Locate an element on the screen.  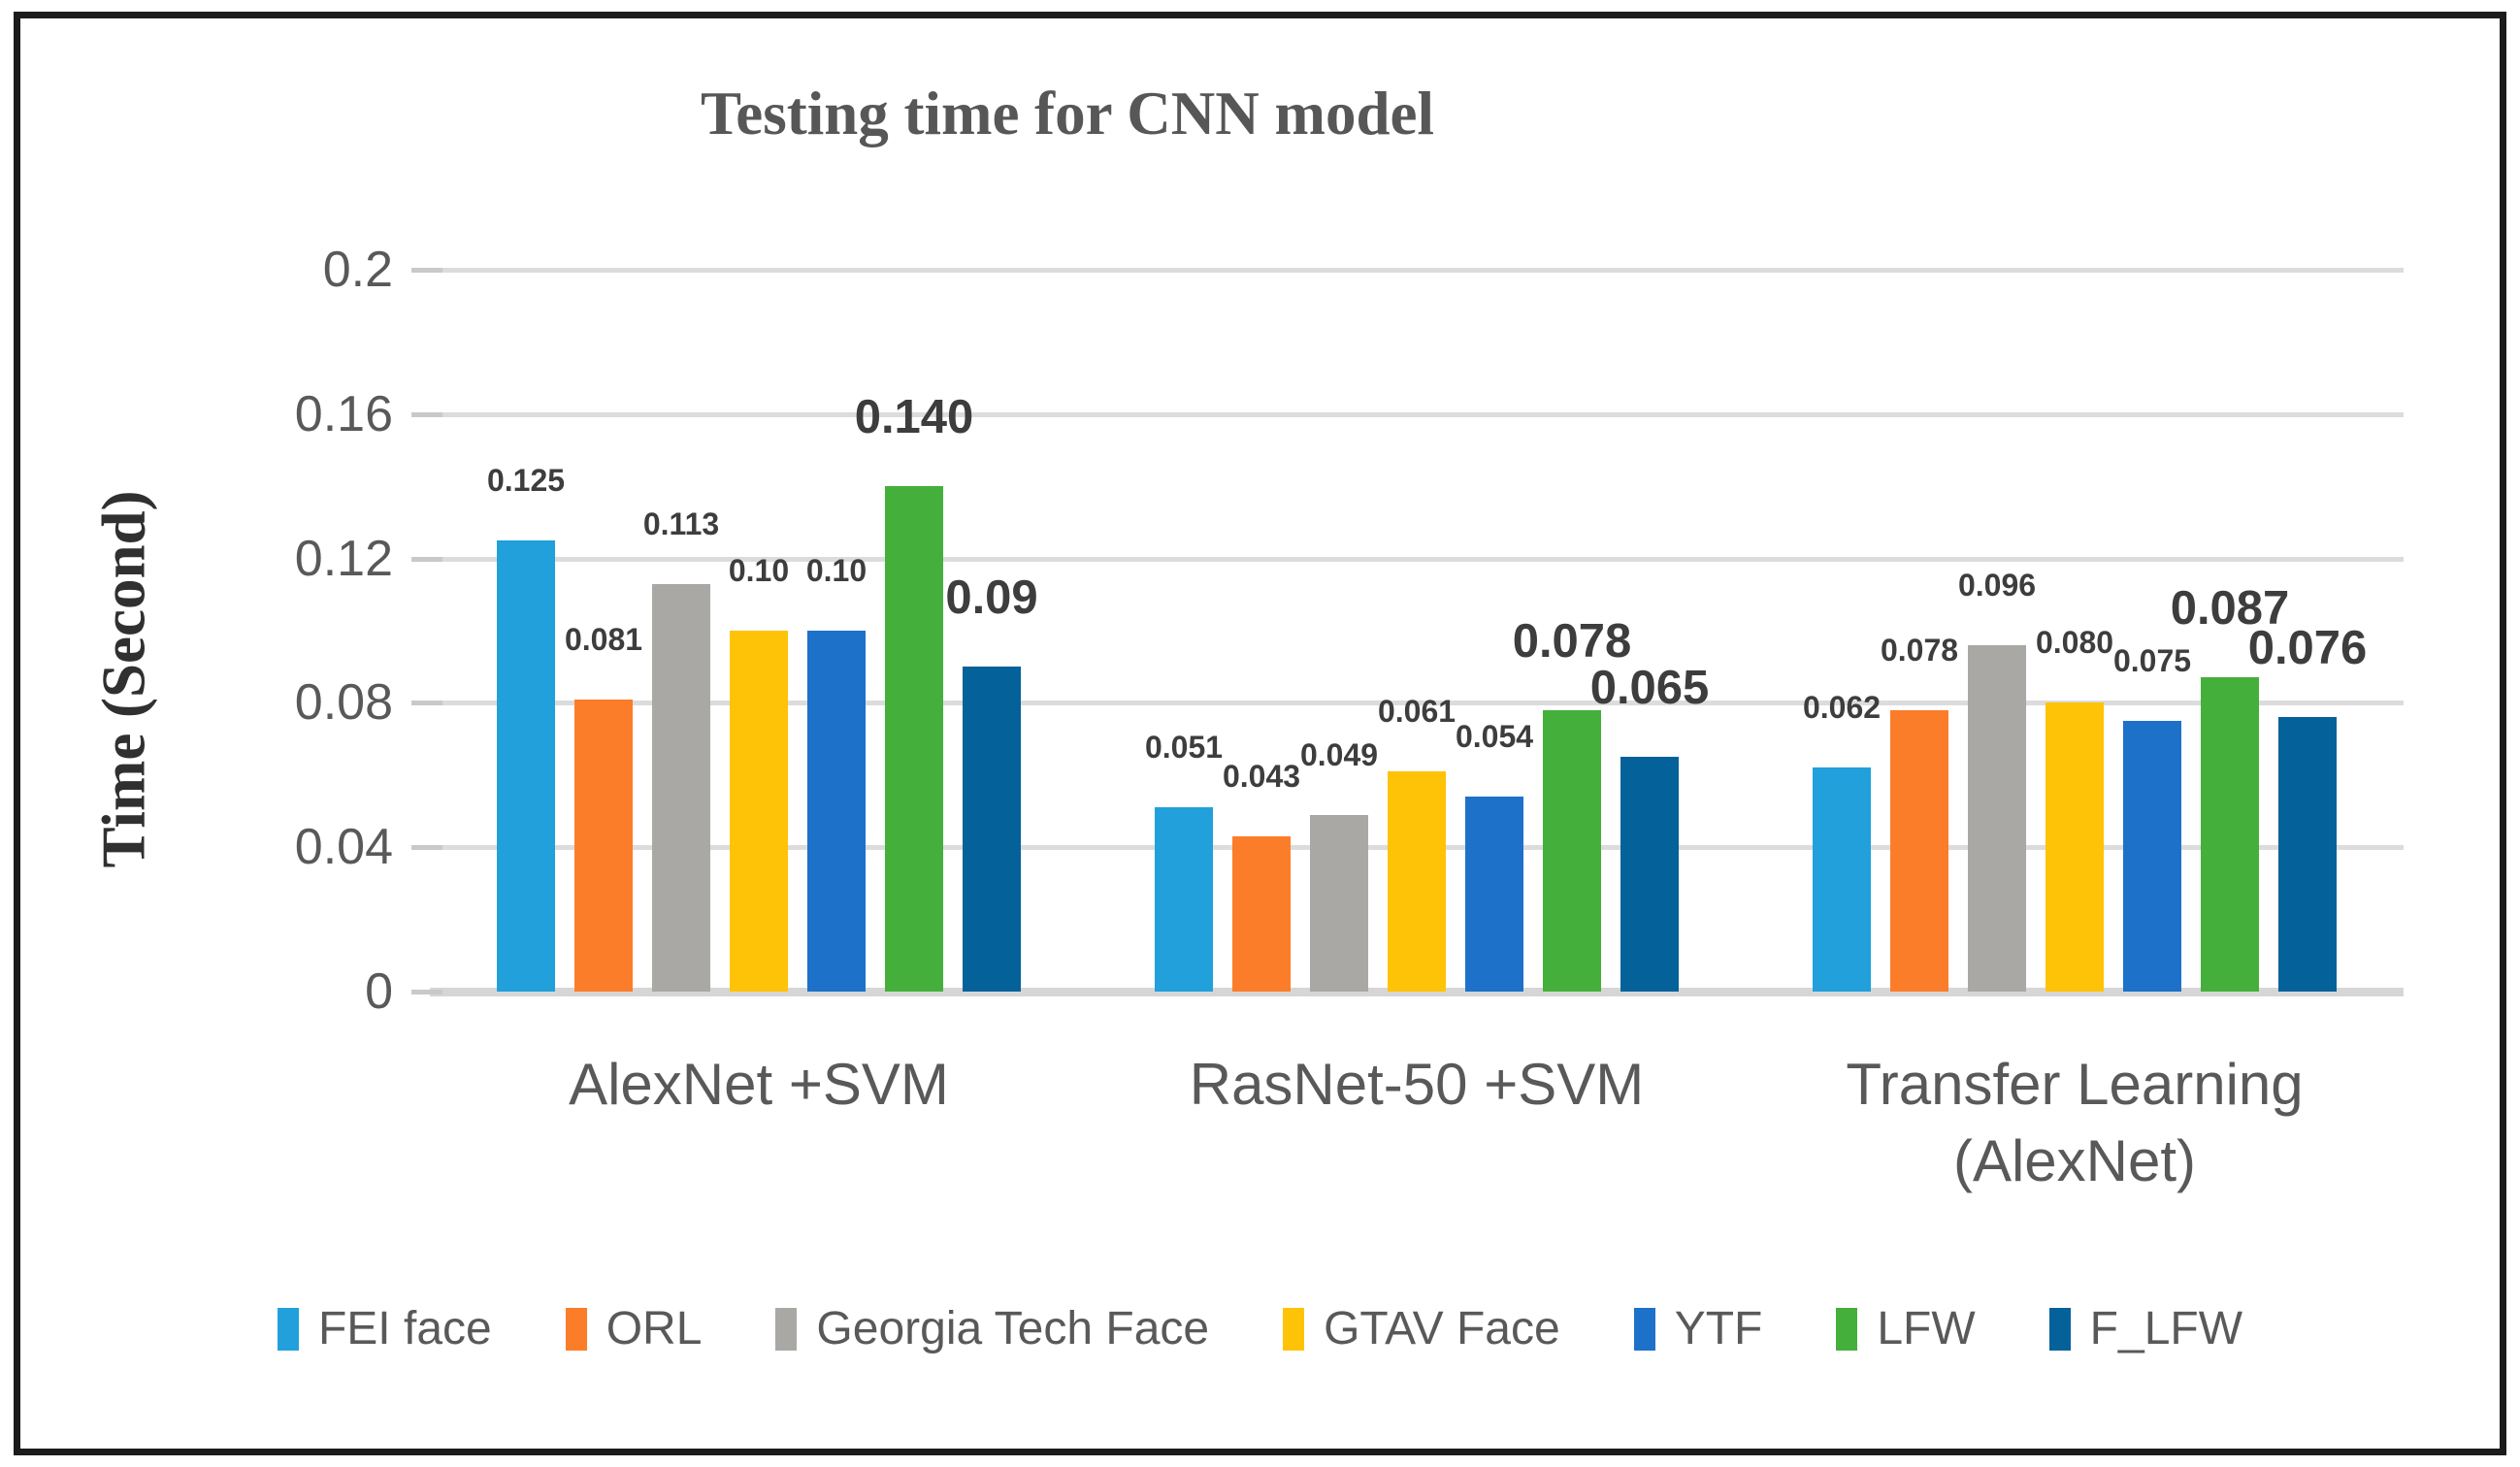
bar-value-label: 0.125 is located at coordinates (526, 480).